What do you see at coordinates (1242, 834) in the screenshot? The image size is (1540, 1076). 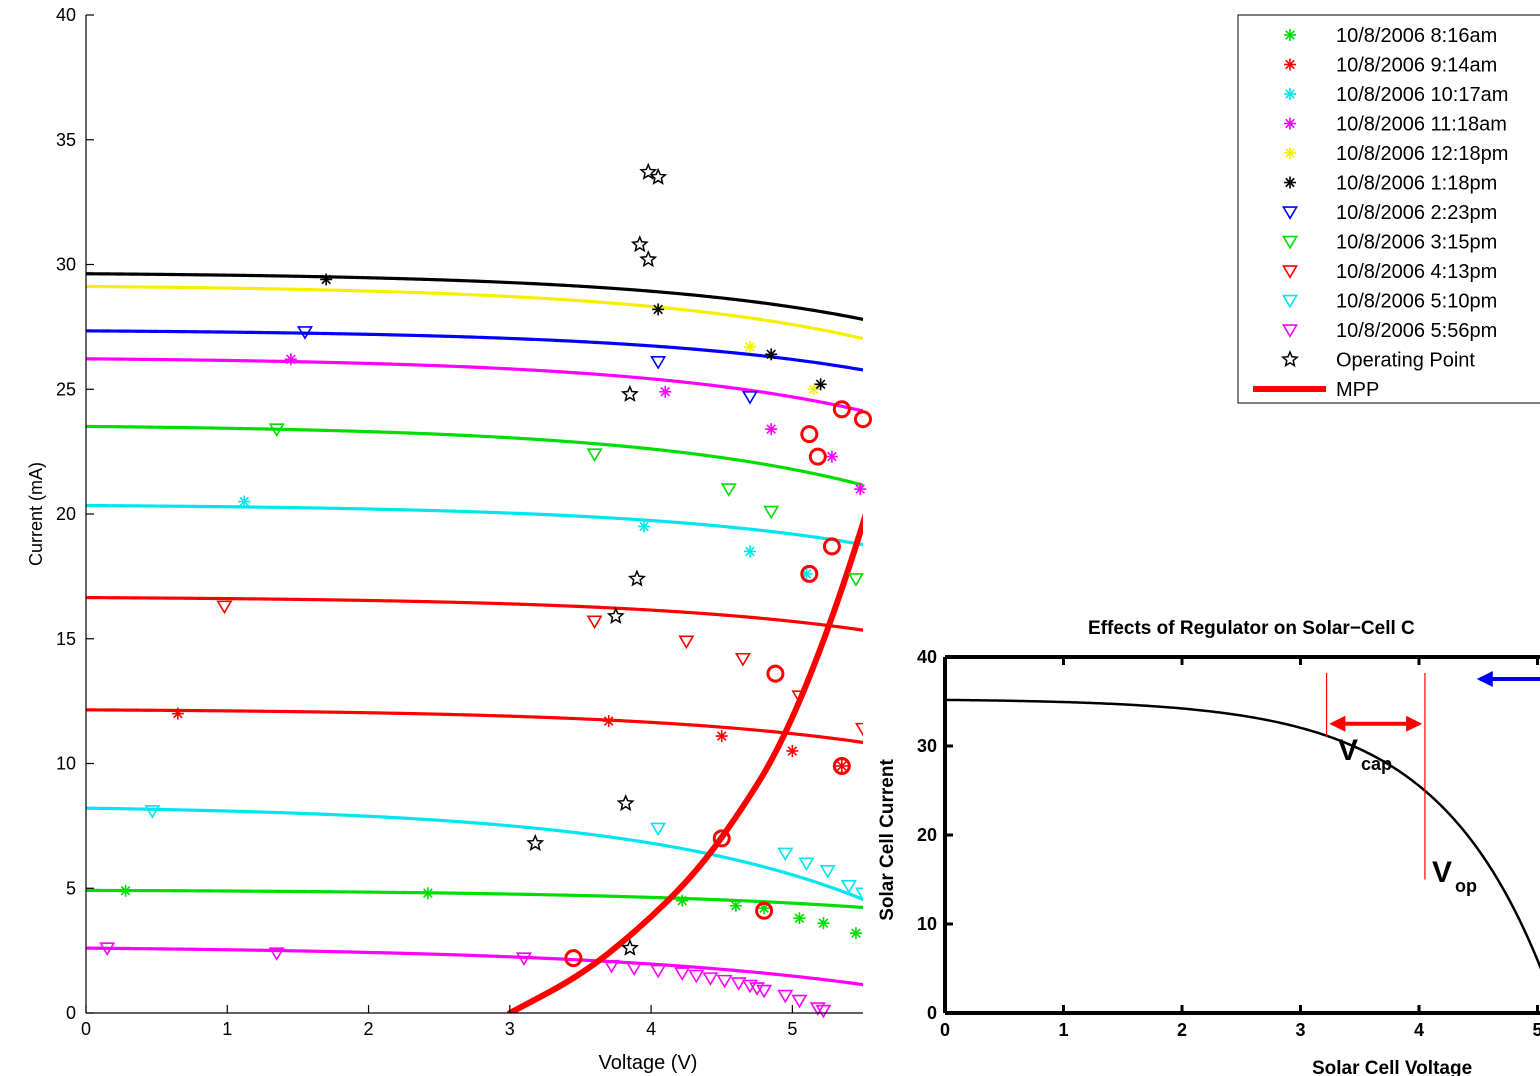 I see `inset-curve` at bounding box center [1242, 834].